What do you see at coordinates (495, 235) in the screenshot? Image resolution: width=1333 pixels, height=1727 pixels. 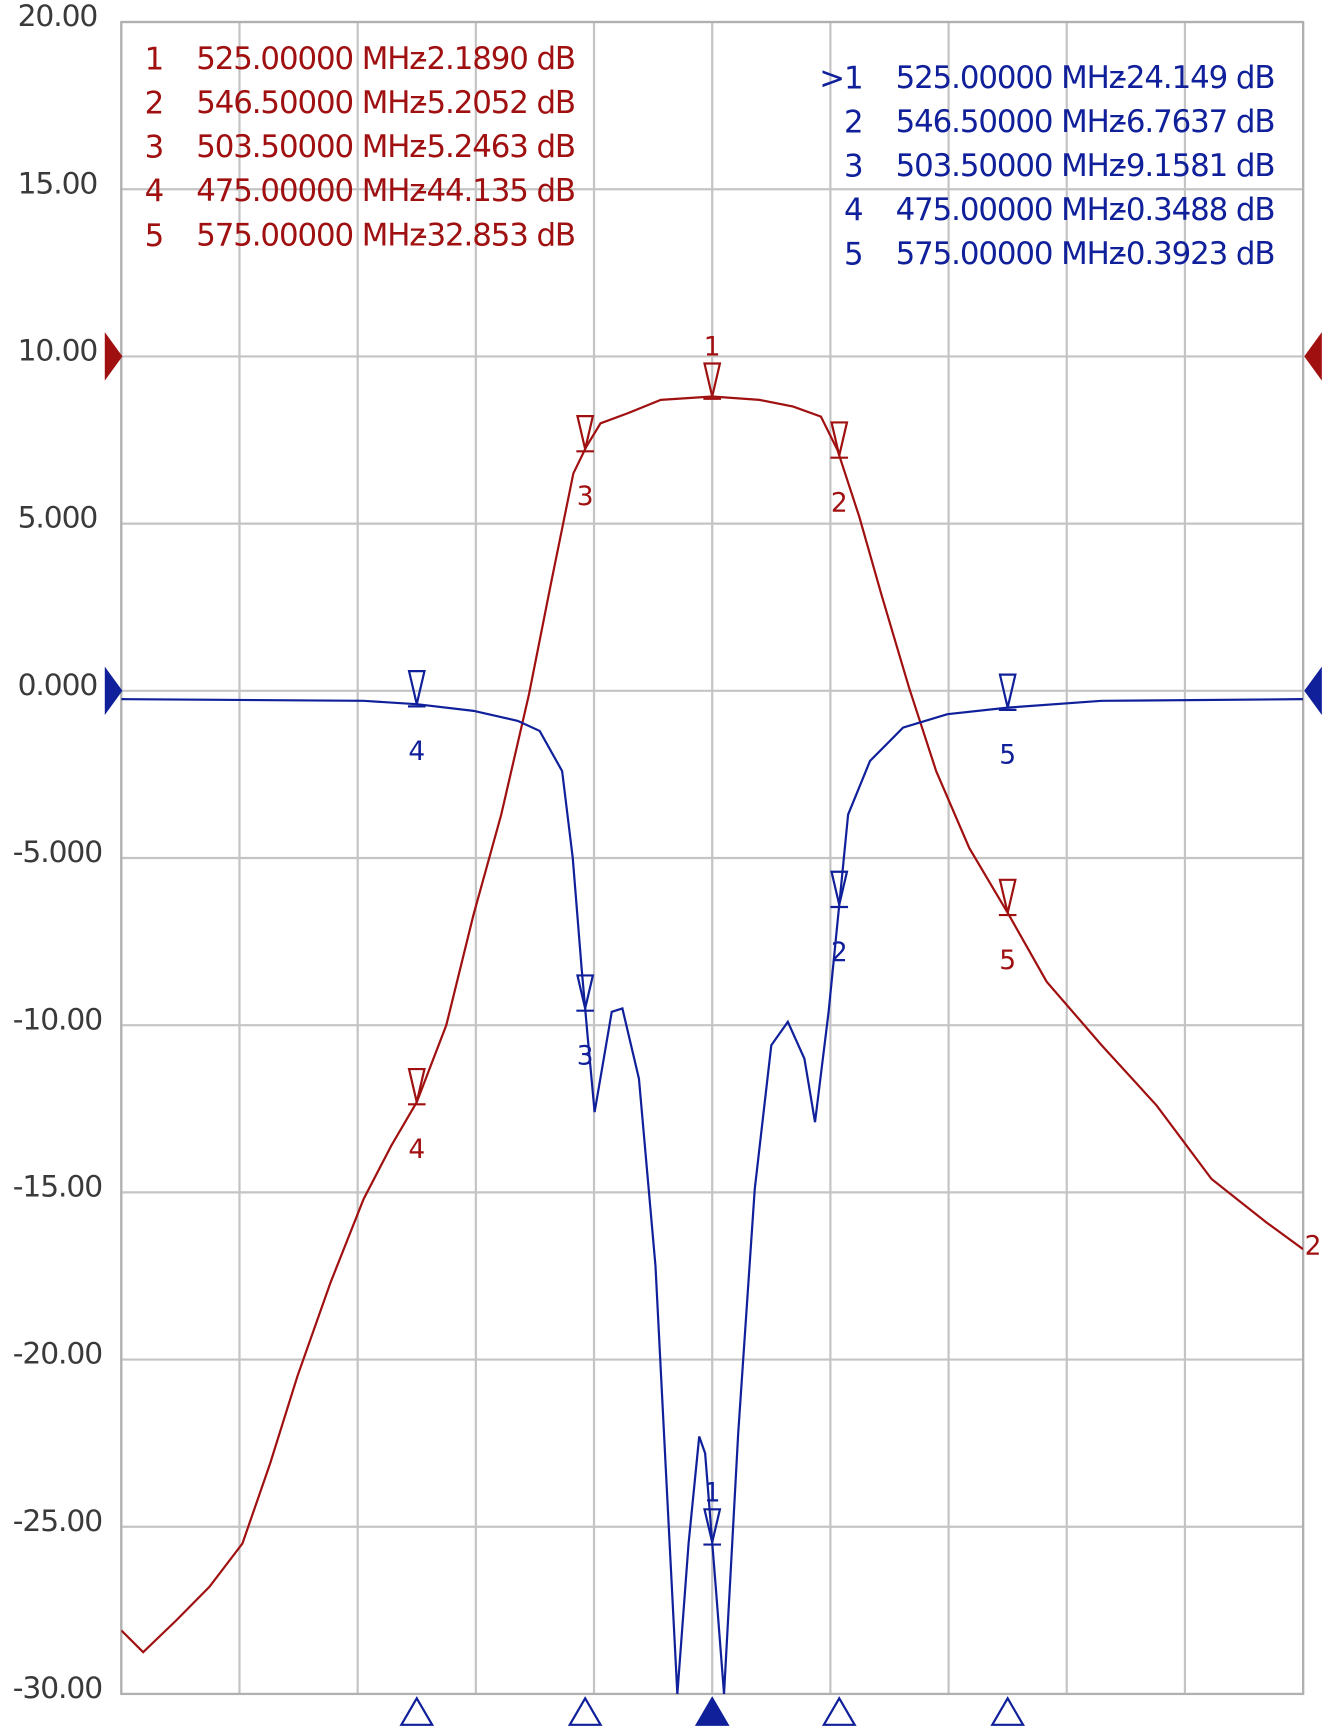 I see `readout-value: -32.853 dB` at bounding box center [495, 235].